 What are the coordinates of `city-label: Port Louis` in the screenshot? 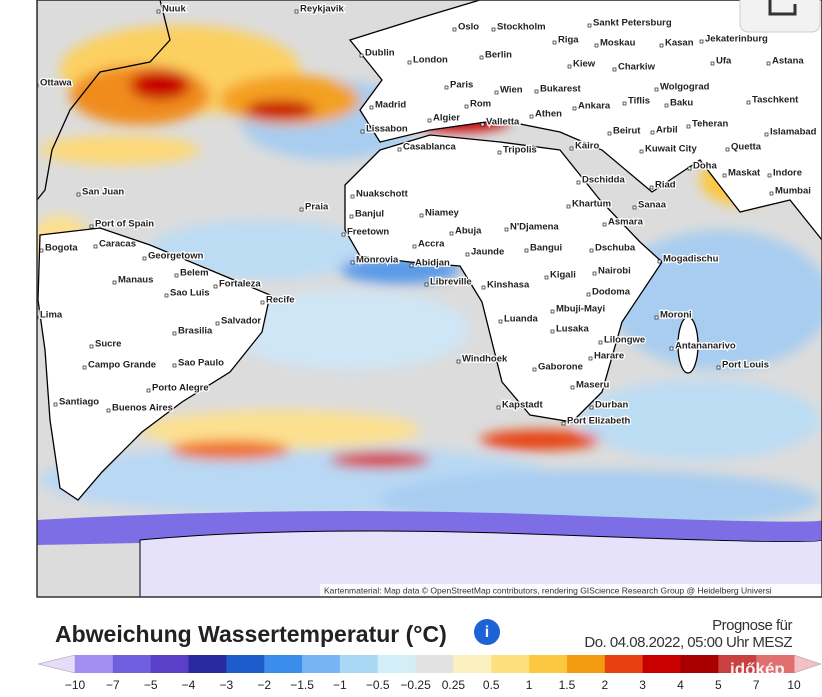 It's located at (745, 365).